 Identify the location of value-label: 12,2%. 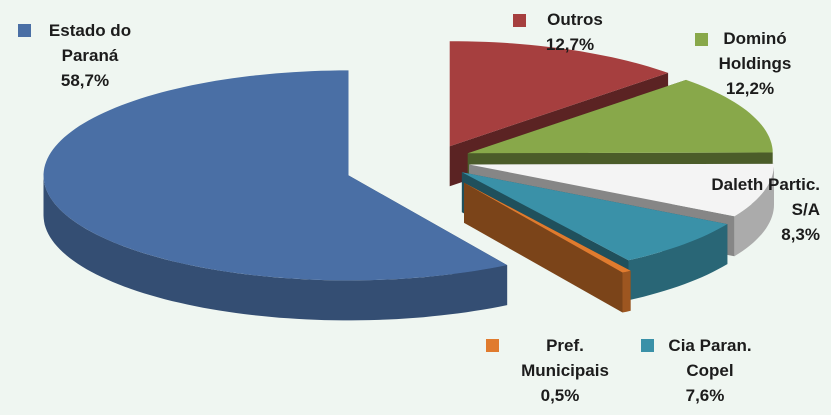
(750, 88).